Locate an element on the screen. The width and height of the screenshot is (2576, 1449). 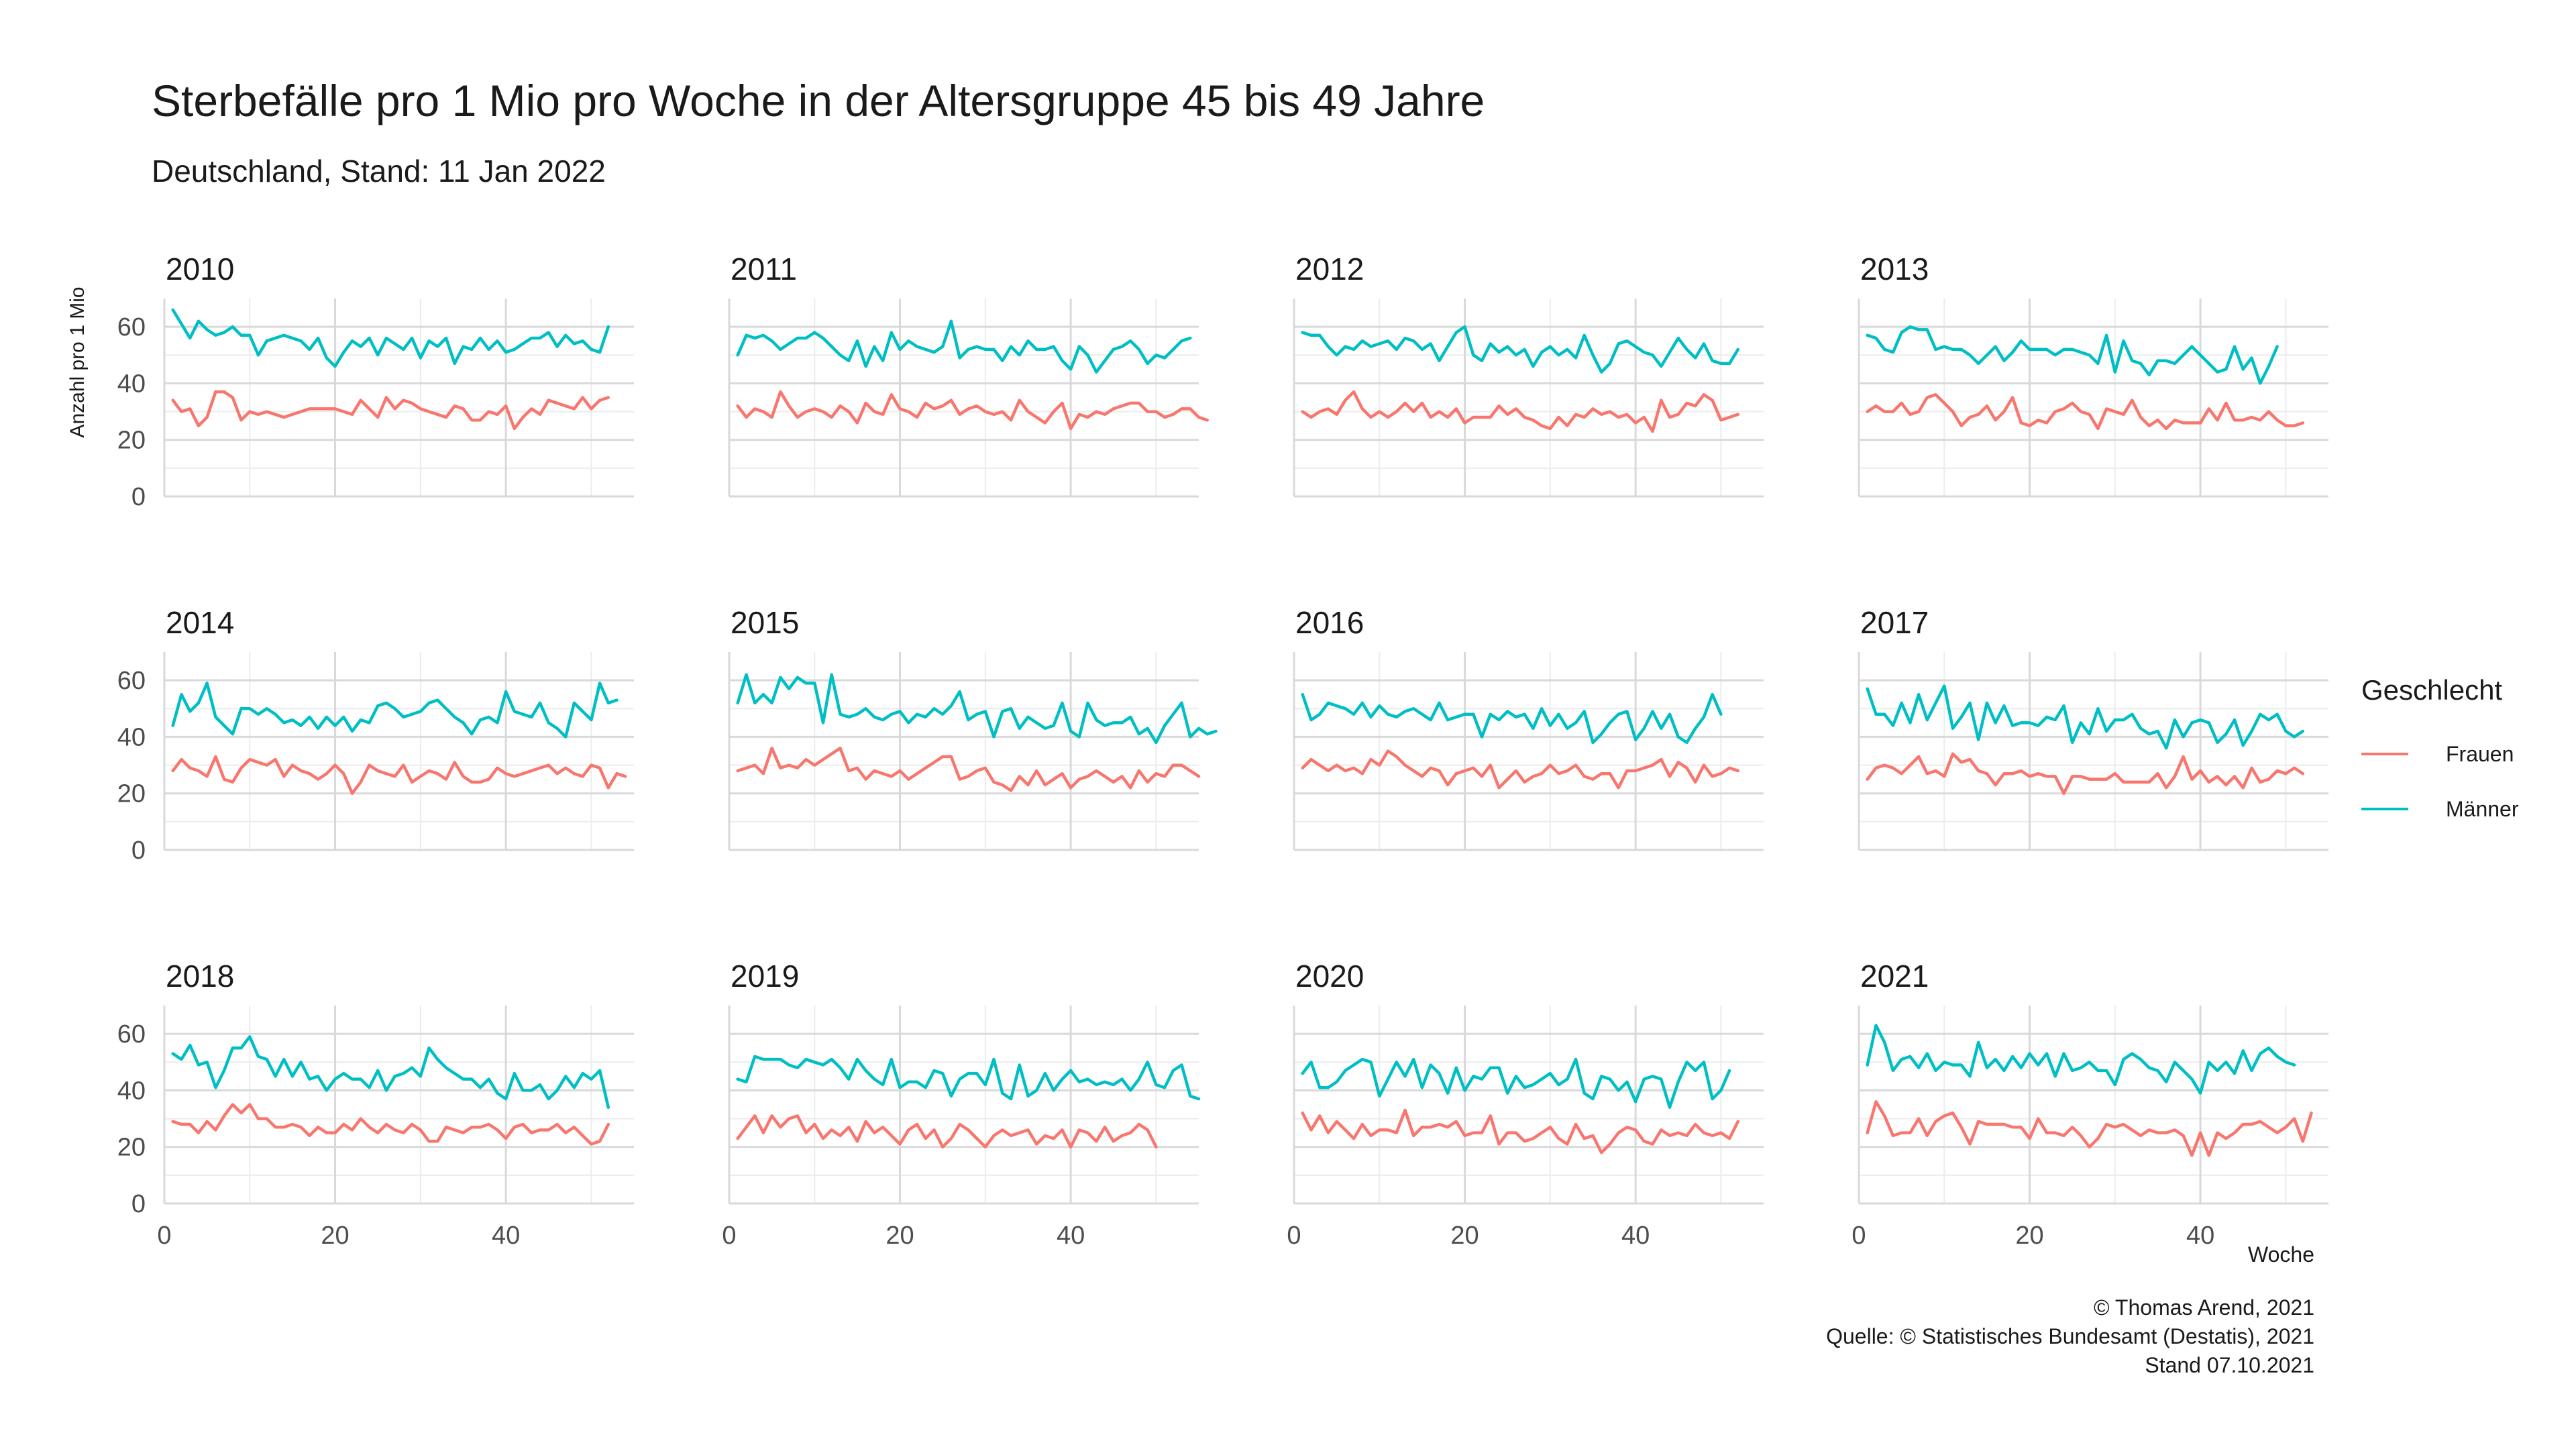
legend-title: Geschlecht is located at coordinates (2432, 690).